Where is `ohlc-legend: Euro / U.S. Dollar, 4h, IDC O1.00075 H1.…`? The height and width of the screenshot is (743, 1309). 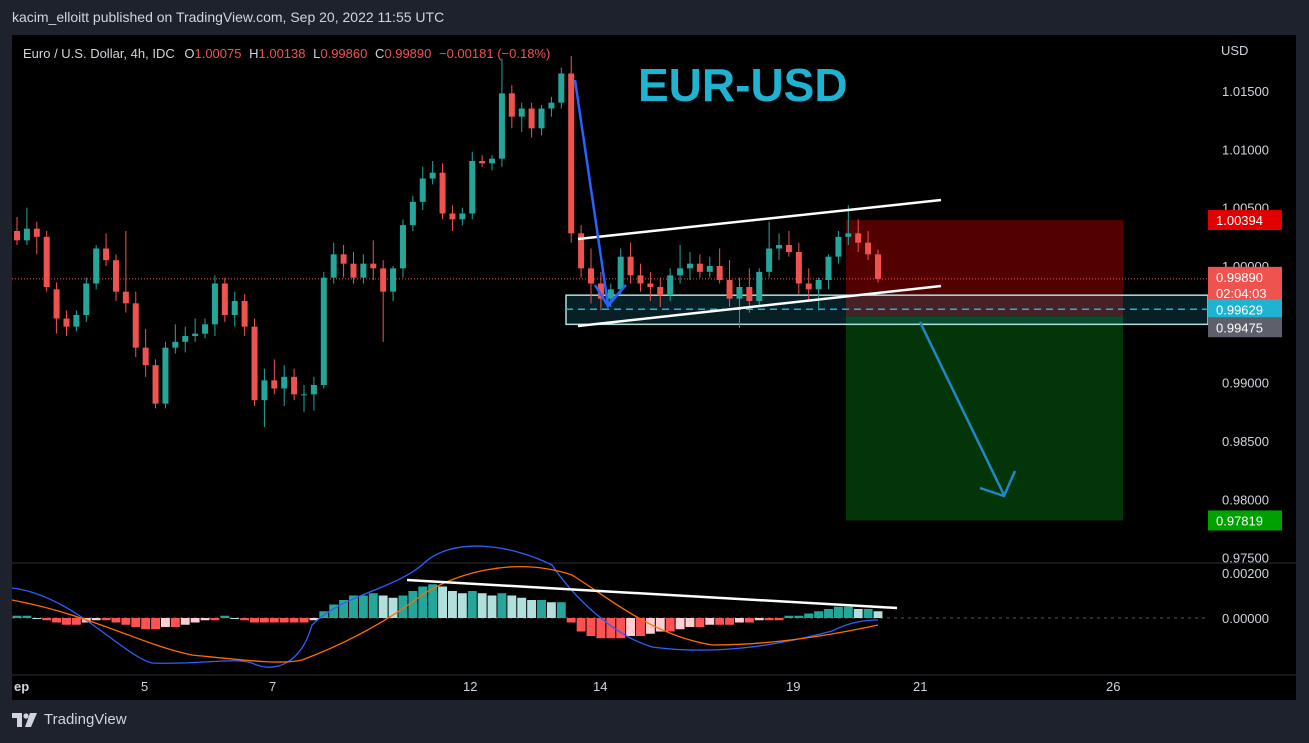 ohlc-legend: Euro / U.S. Dollar, 4h, IDC O1.00075 H1.… is located at coordinates (286, 53).